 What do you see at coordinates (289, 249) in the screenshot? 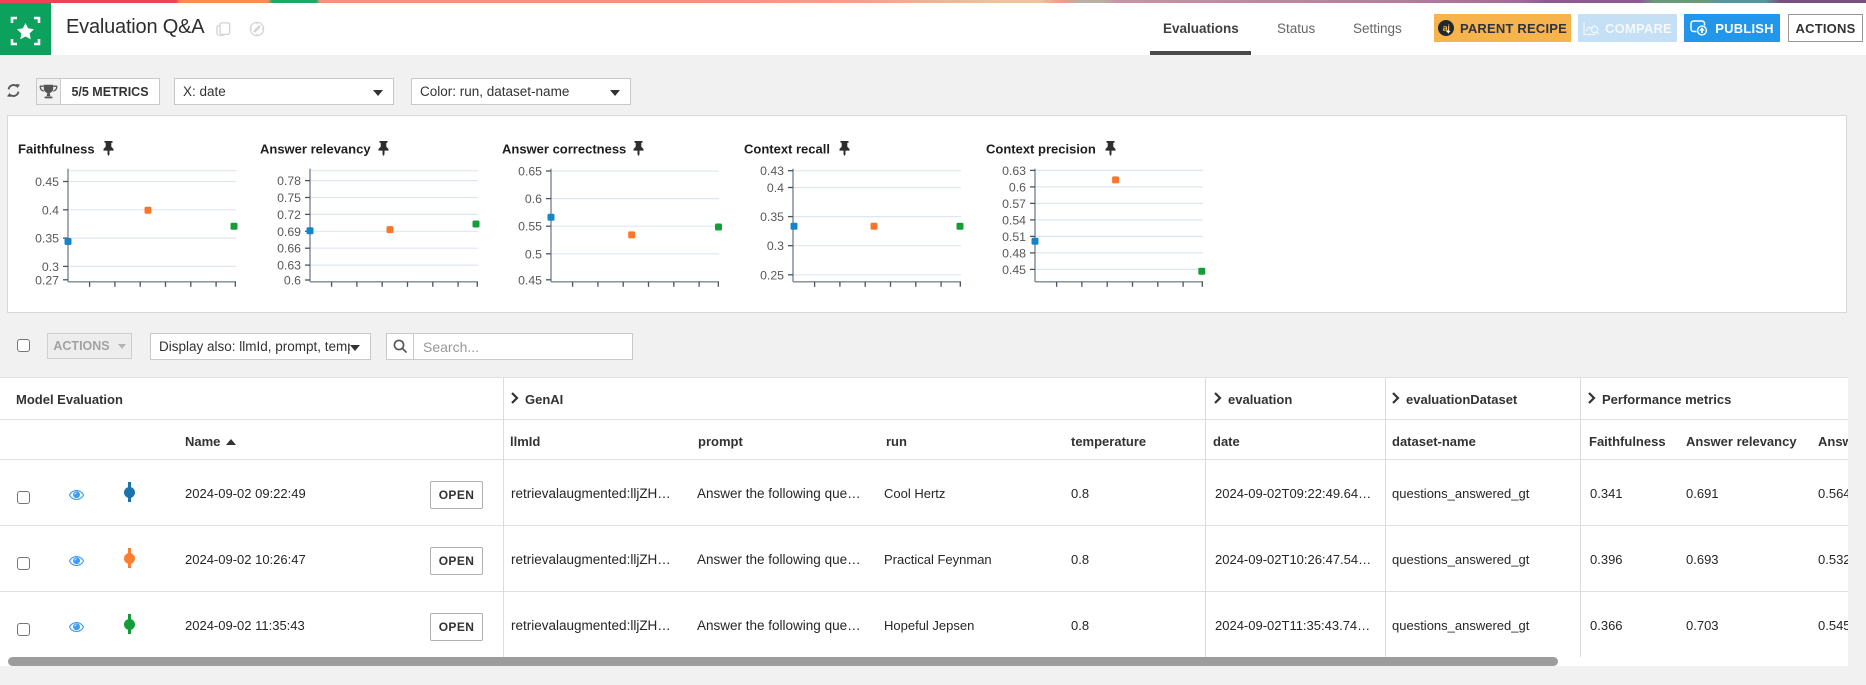
I see `svg-text: 0.66` at bounding box center [289, 249].